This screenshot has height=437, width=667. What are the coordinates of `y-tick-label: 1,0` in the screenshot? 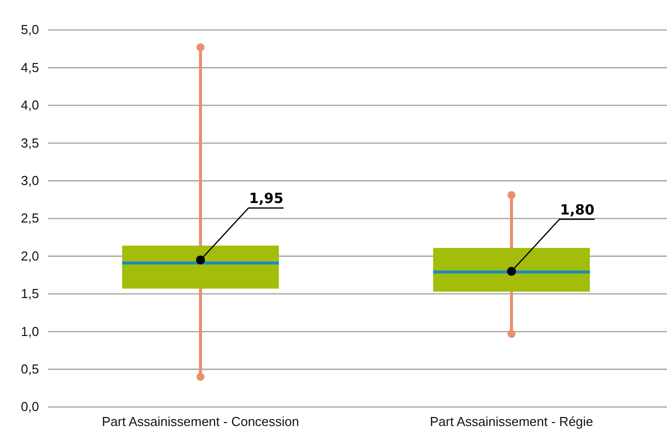 It's located at (29, 331).